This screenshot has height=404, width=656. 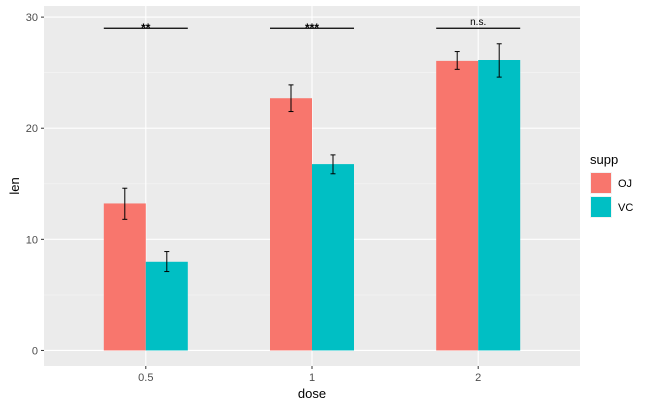 I want to click on legend-label-vc: VC, so click(x=625, y=208).